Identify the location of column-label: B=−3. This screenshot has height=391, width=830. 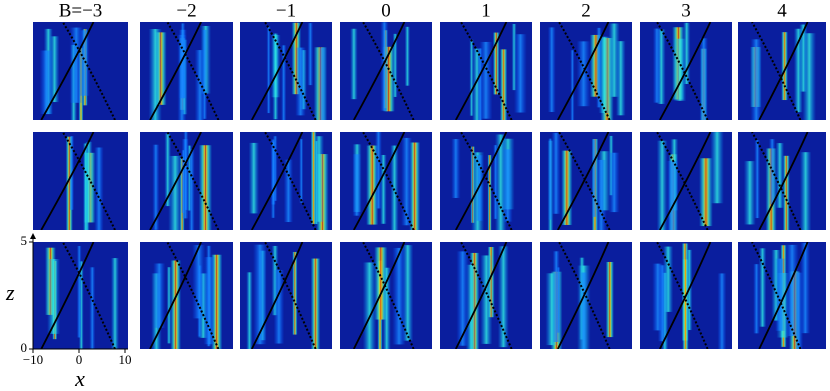
(81, 10).